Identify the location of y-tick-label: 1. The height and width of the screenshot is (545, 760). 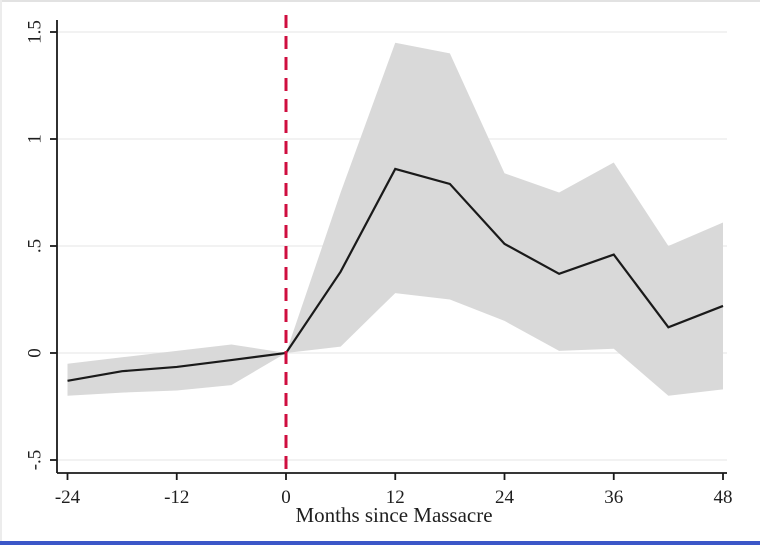
(34, 139).